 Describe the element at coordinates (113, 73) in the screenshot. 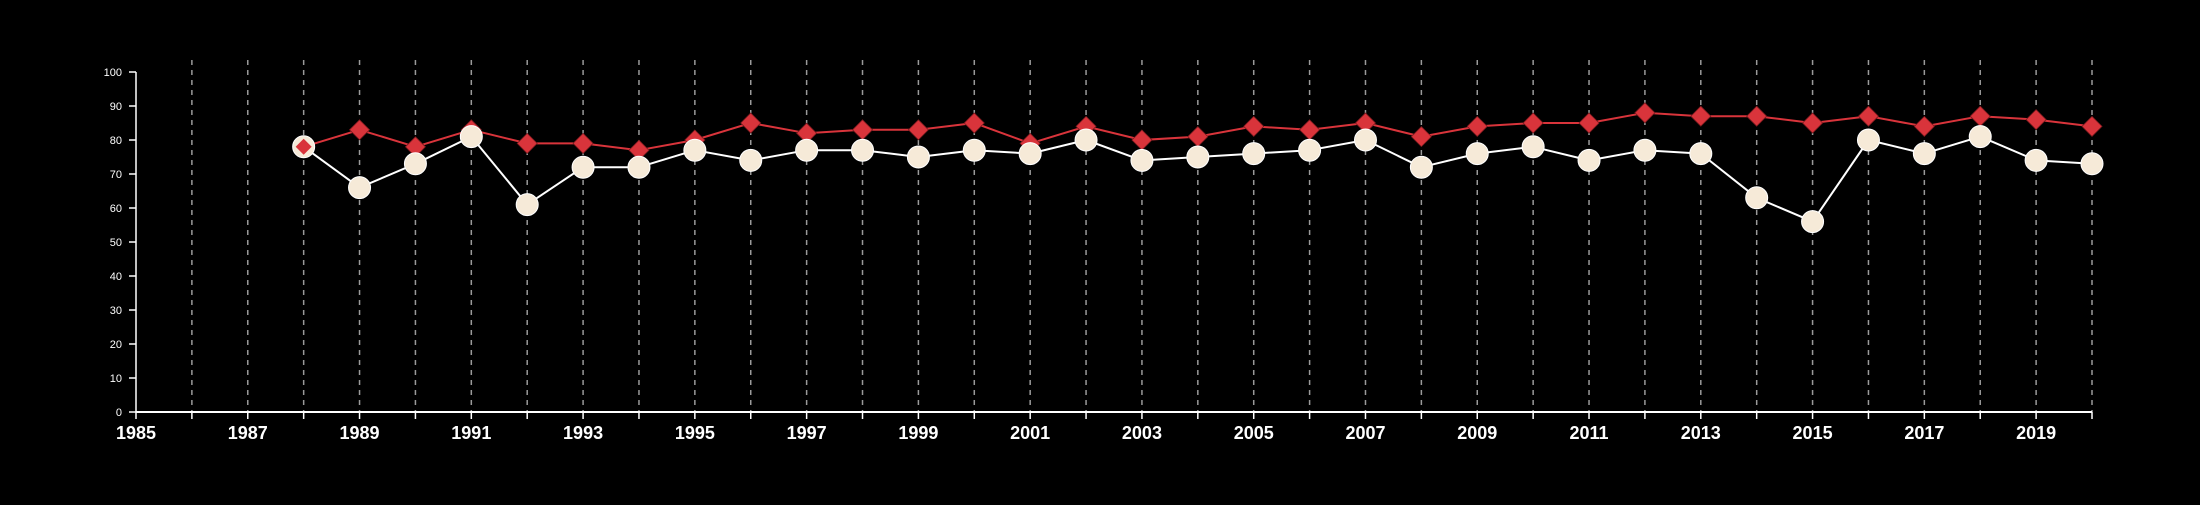

I see `y-tick-label: 100` at that location.